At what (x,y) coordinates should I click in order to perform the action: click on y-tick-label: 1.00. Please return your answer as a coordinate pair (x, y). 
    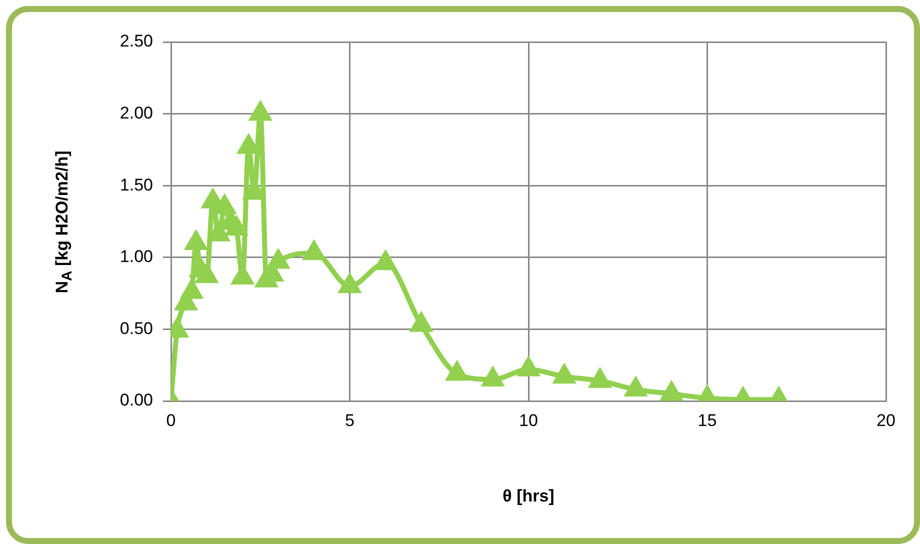
    Looking at the image, I should click on (136, 256).